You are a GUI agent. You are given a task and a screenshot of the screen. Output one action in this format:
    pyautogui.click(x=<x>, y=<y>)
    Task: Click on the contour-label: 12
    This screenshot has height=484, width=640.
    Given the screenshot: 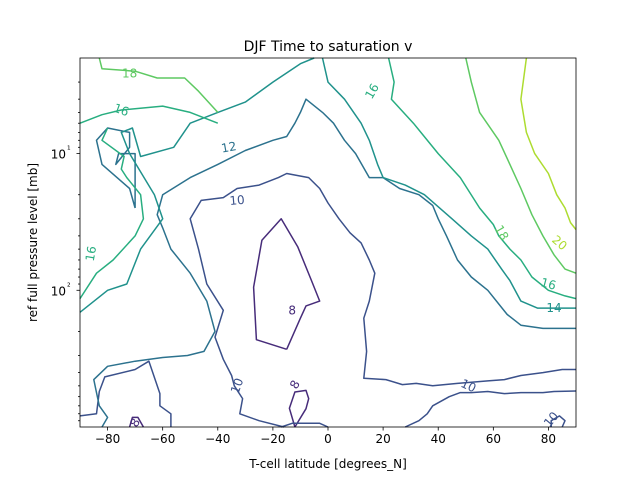 What is the action you would take?
    pyautogui.click(x=228, y=147)
    